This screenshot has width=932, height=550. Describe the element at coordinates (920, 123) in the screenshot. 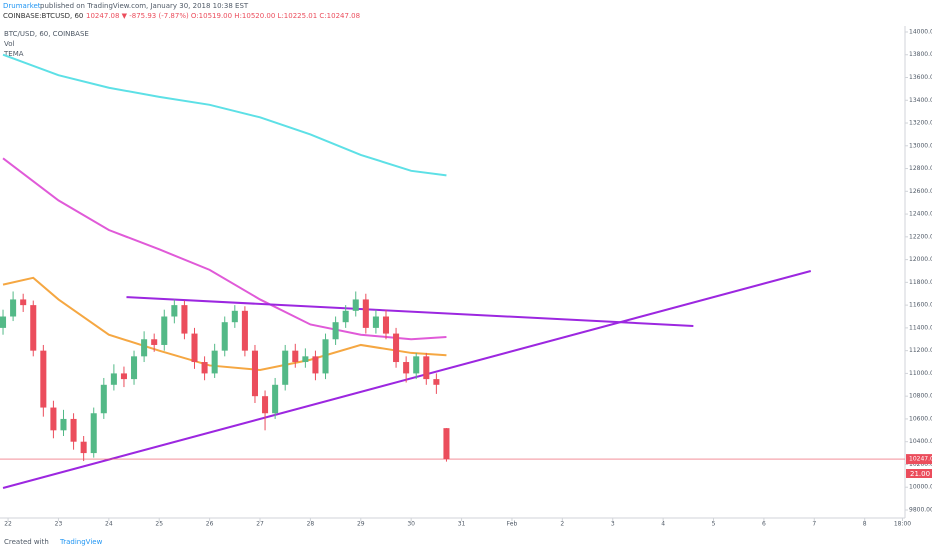

I see `y-tick-label: 13200.00` at that location.